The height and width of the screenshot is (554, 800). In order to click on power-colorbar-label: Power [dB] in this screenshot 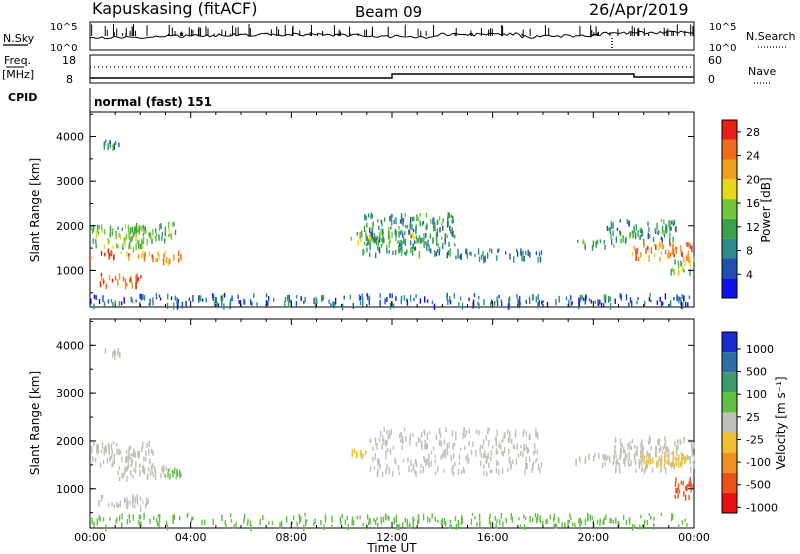, I will do `click(766, 209)`.